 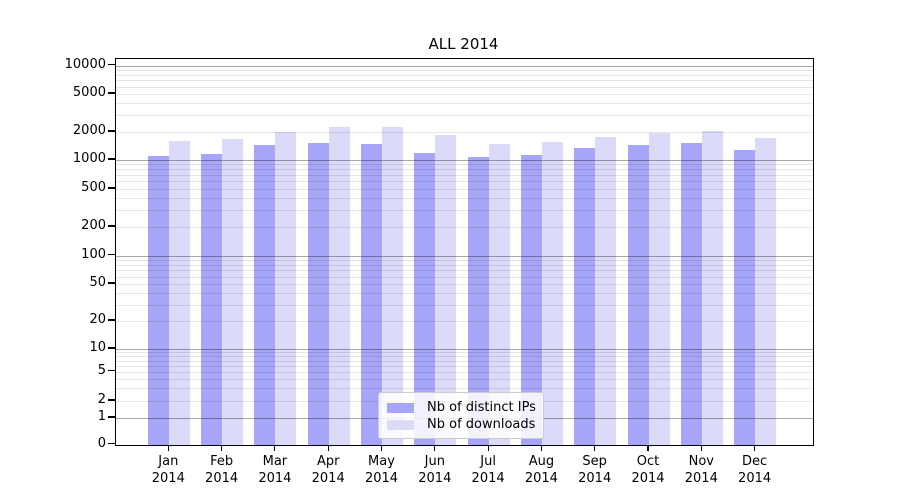 I want to click on gridline-major, so click(x=464, y=349).